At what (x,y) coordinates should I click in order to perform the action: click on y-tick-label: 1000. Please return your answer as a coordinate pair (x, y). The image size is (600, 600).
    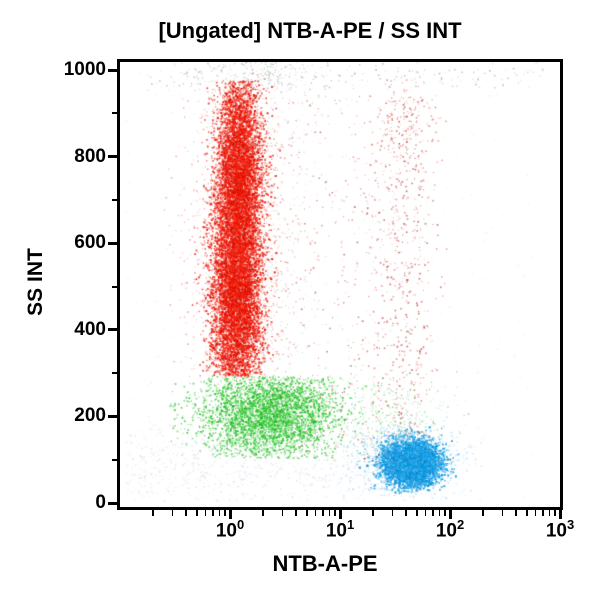
    Looking at the image, I should click on (84, 69).